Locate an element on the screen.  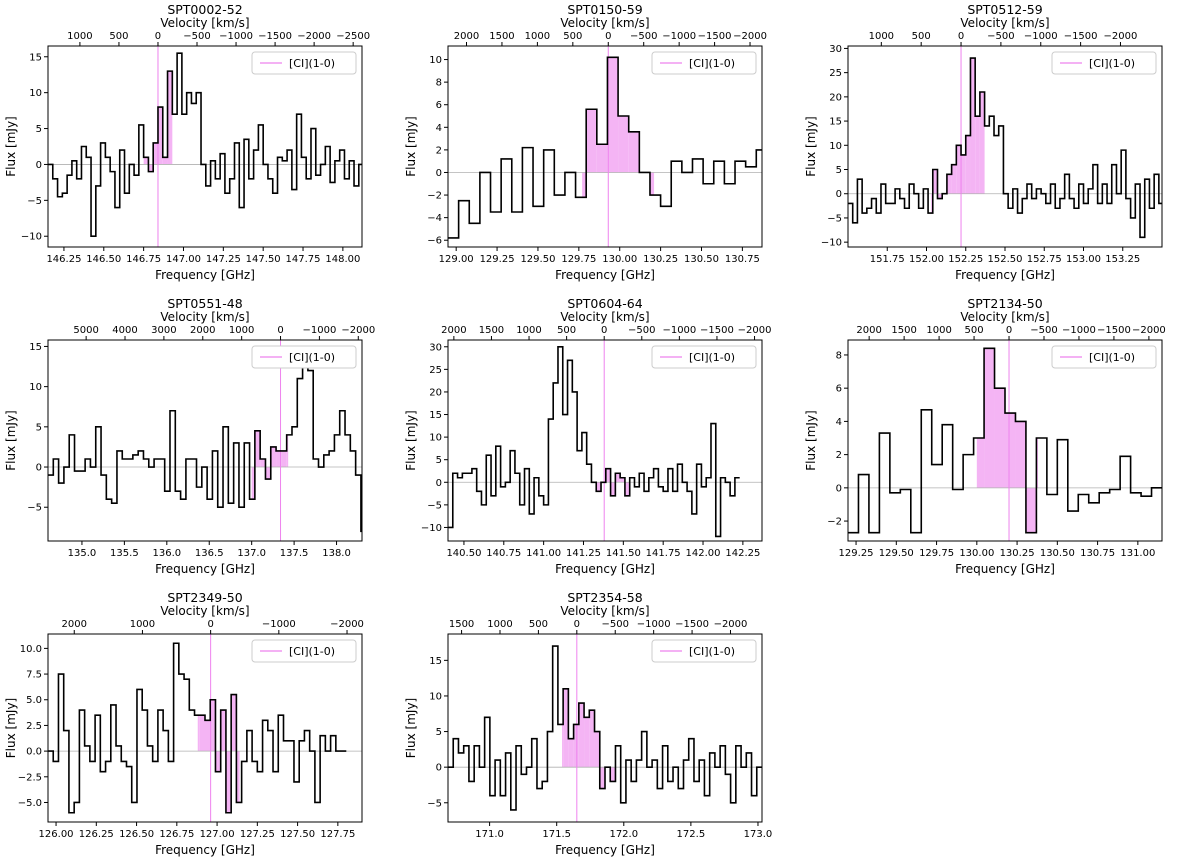
x-tick-label: 141.25 is located at coordinates (583, 553).